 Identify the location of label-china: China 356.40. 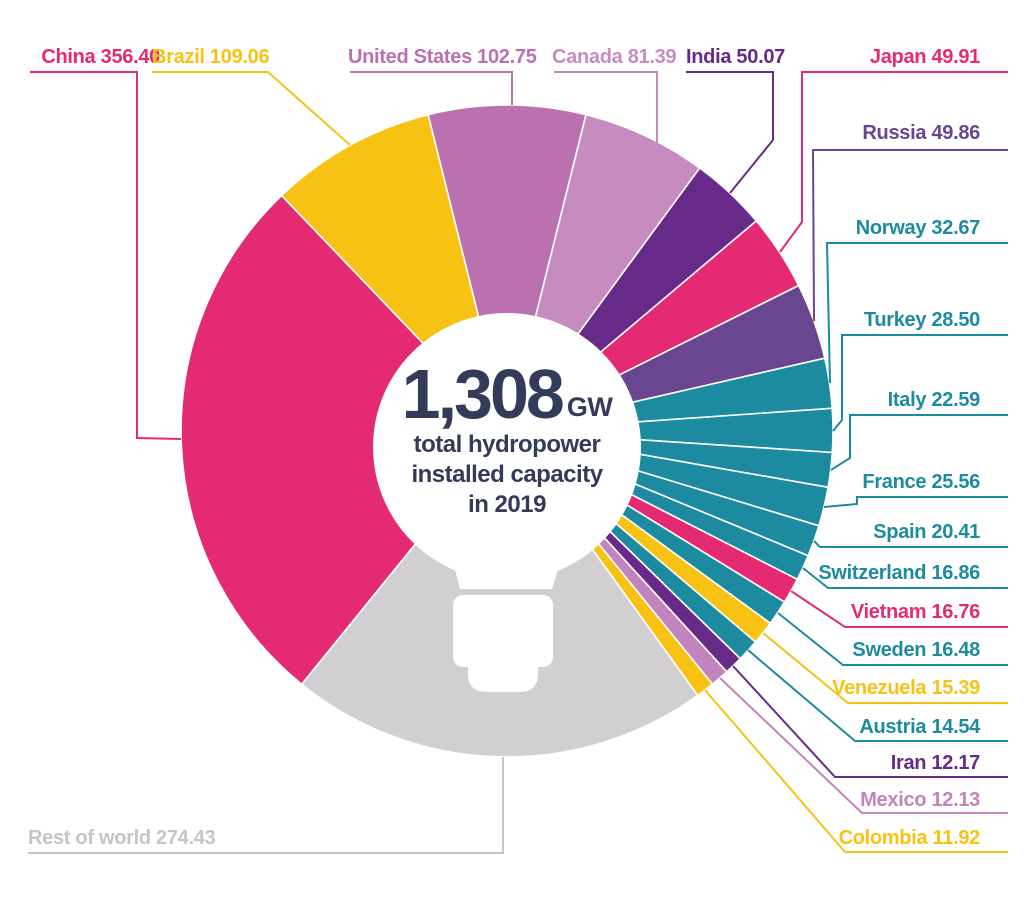
(100, 57).